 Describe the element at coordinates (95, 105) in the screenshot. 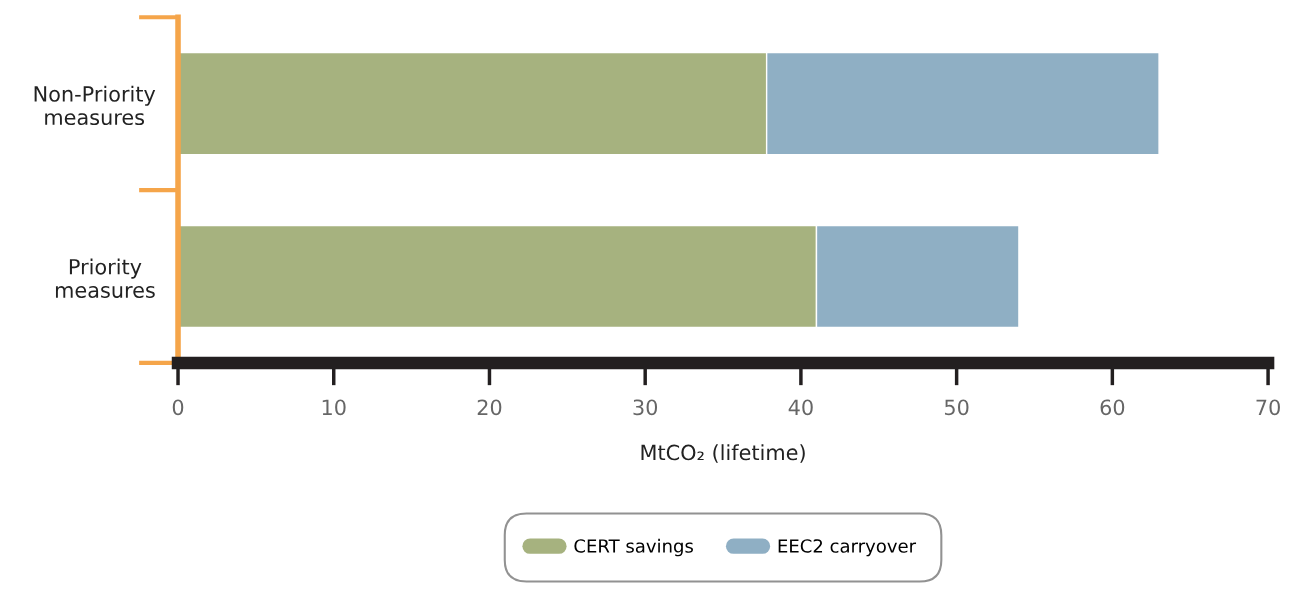

I see `y-tick-label: Non-Priority measures` at that location.